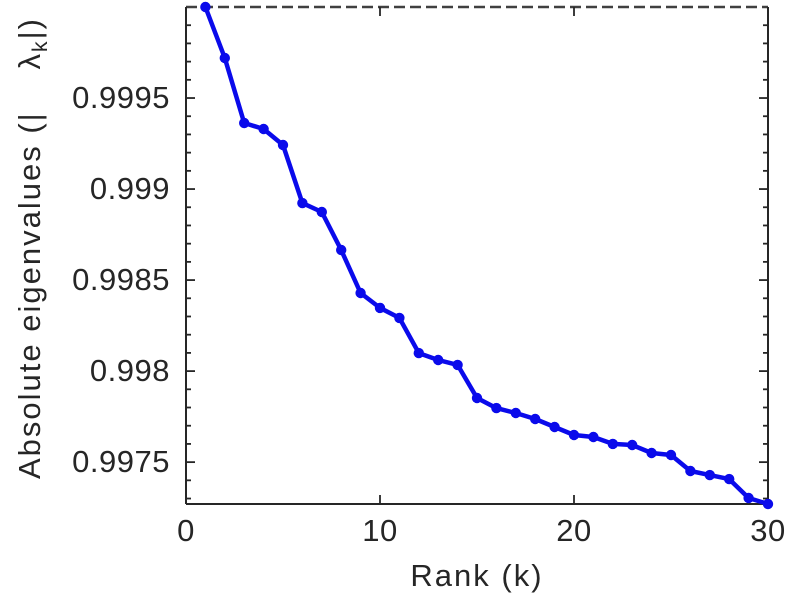 Image resolution: width=790 pixels, height=600 pixels. What do you see at coordinates (29, 28) in the screenshot?
I see `y-axis-label-suffix: |)` at bounding box center [29, 28].